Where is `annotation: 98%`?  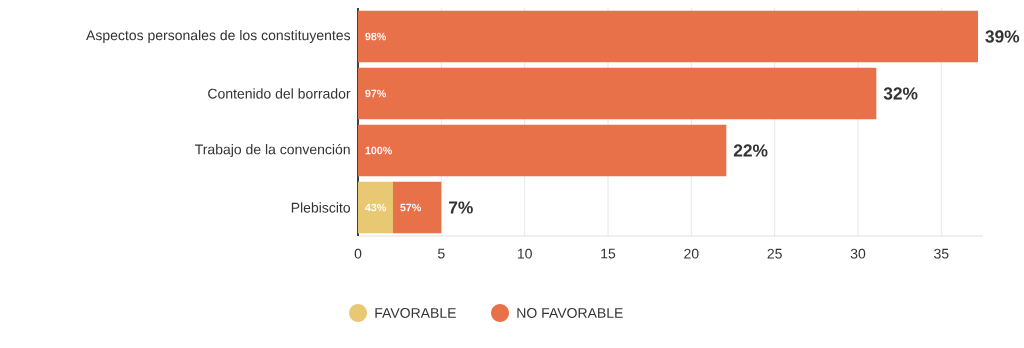 annotation: 98% is located at coordinates (375, 36).